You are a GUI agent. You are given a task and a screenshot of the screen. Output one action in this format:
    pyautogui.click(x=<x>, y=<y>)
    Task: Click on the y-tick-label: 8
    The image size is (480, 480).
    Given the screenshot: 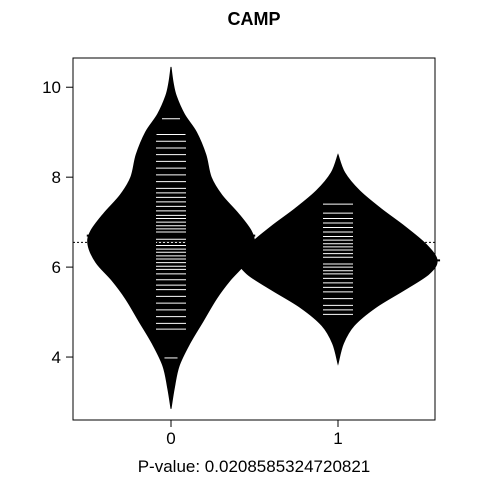 What is the action you would take?
    pyautogui.click(x=56, y=177)
    